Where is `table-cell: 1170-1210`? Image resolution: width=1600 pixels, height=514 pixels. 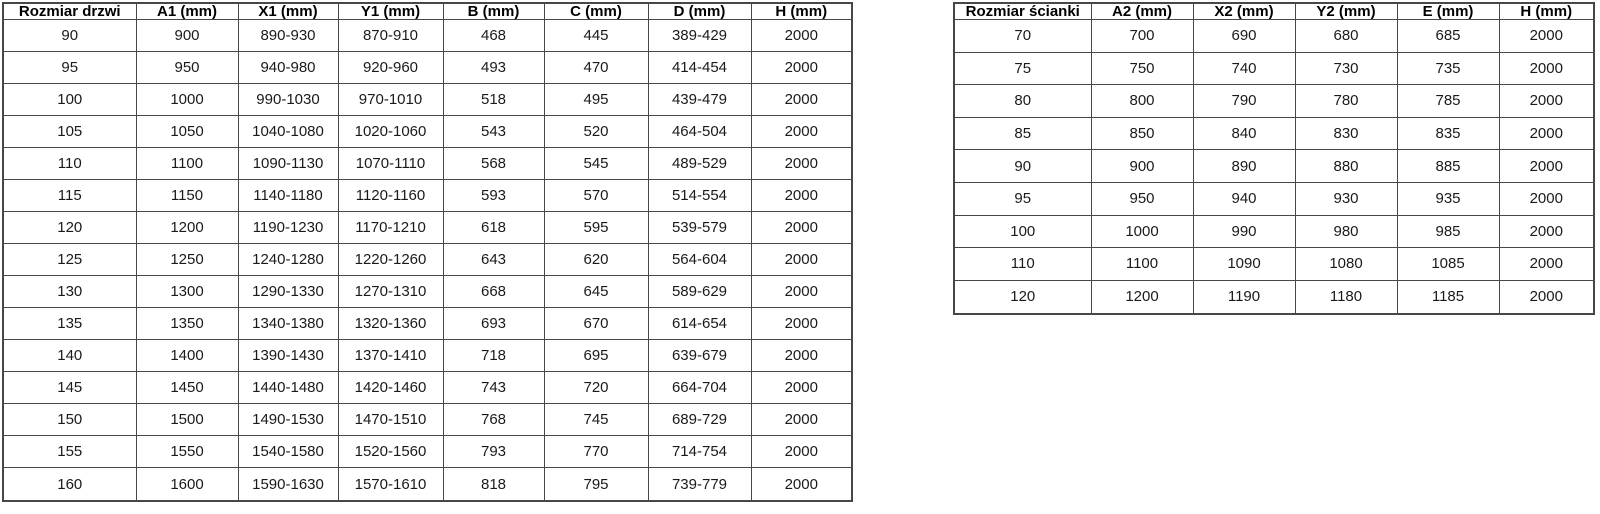
table-cell: 1170-1210 is located at coordinates (390, 228).